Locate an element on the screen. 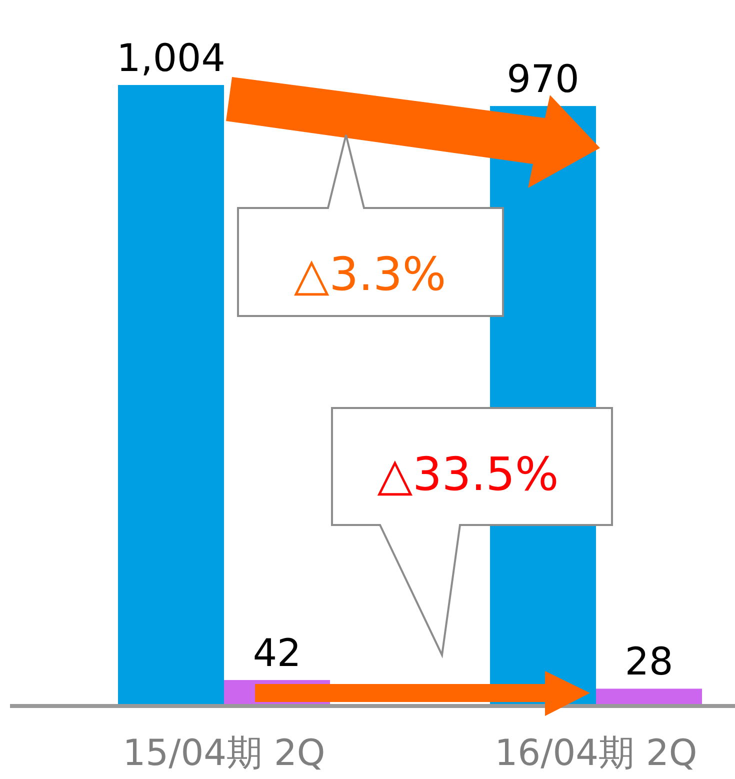 This screenshot has height=779, width=735. x-tick-label: 15/04期 2Q is located at coordinates (224, 753).